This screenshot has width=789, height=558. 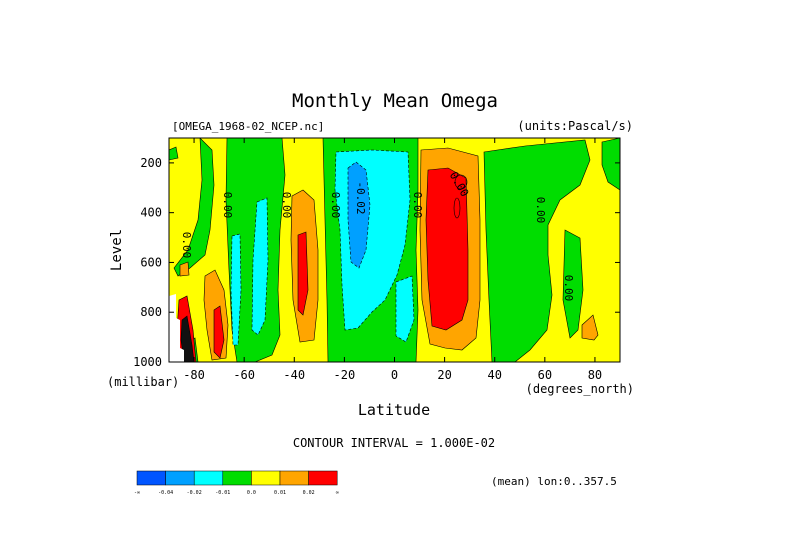 I want to click on legend-end-label: ∞, so click(x=337, y=493).